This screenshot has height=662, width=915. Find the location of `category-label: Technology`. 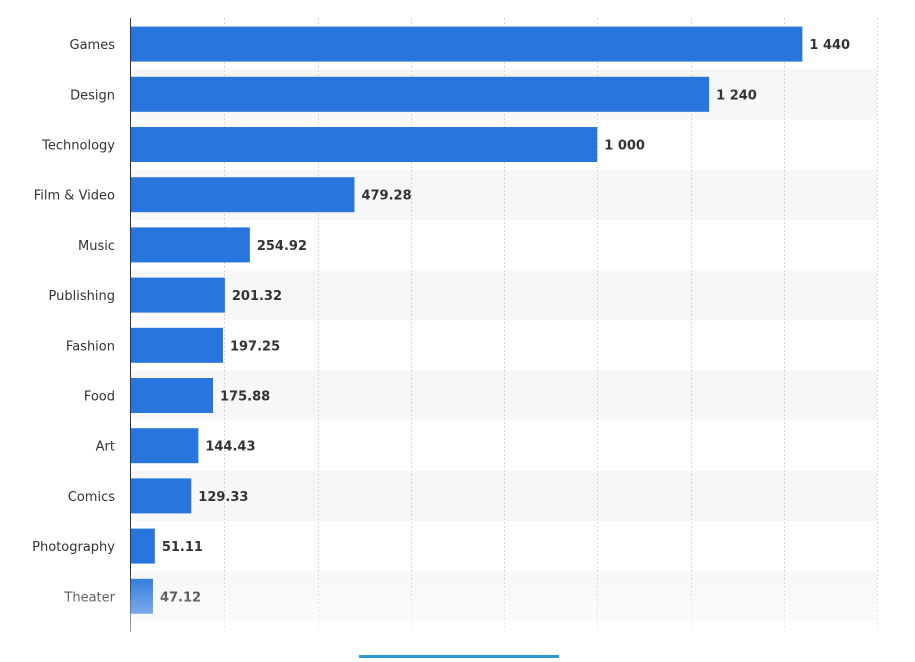

category-label: Technology is located at coordinates (78, 146).